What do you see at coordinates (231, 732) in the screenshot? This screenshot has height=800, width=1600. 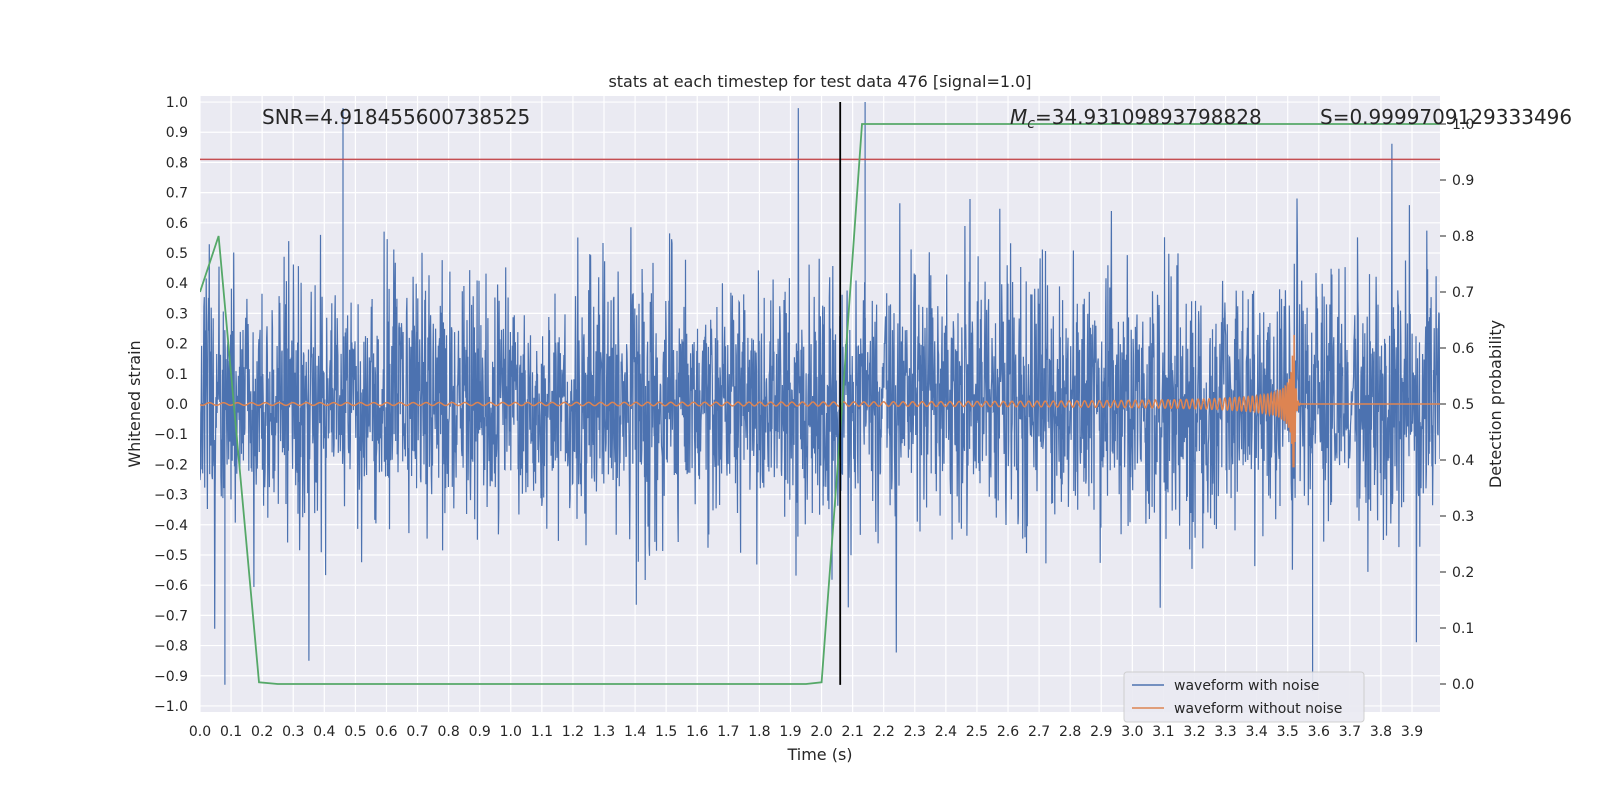 I see `x-tick-label: 0.1` at bounding box center [231, 732].